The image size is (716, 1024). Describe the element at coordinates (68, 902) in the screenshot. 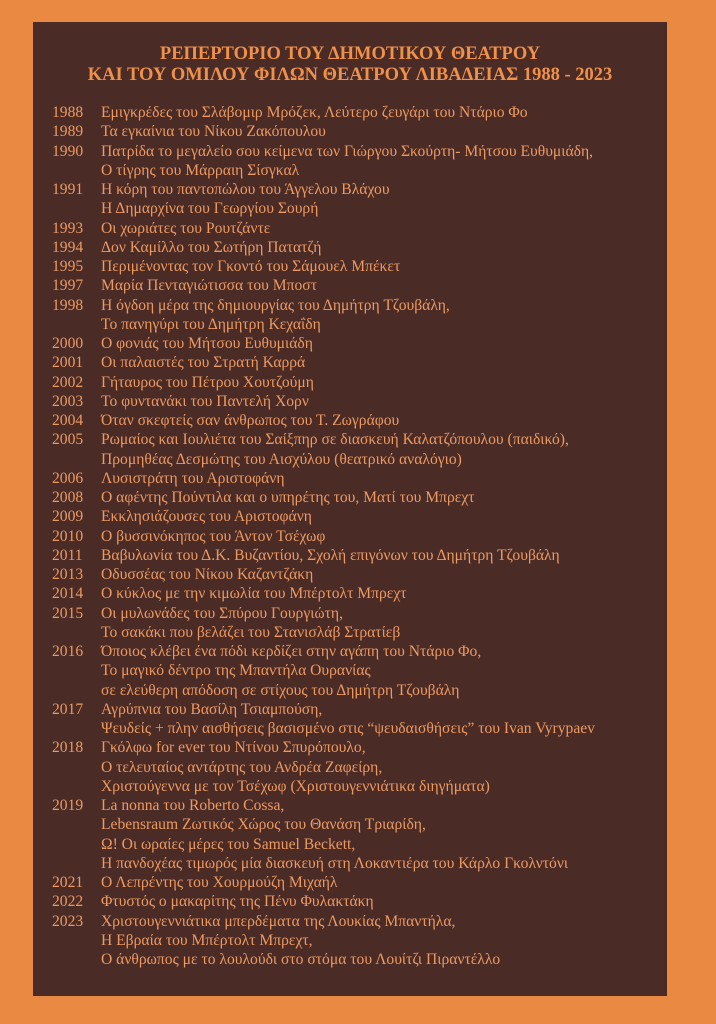

I see `entry-year: 2022` at that location.